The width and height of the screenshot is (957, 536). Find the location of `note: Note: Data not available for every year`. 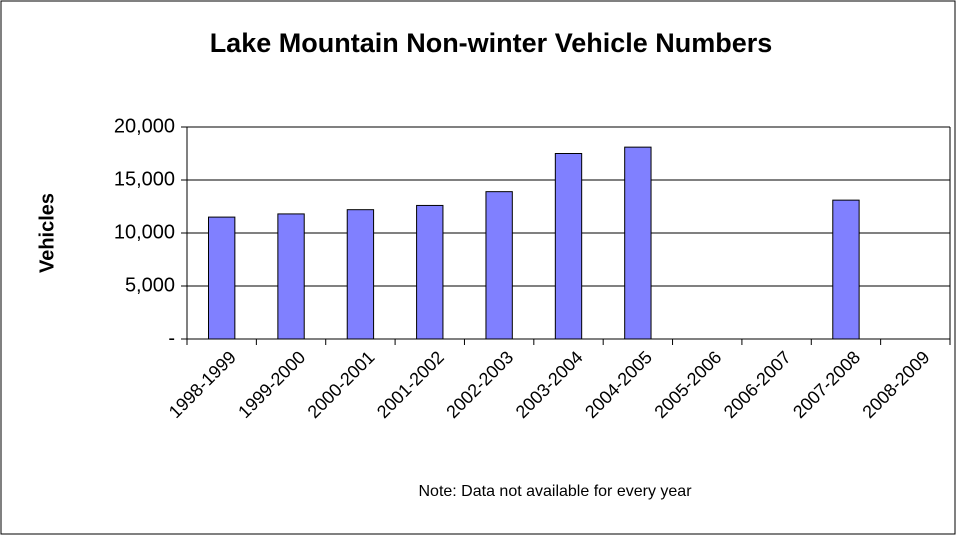

note: Note: Data not available for every year is located at coordinates (555, 491).